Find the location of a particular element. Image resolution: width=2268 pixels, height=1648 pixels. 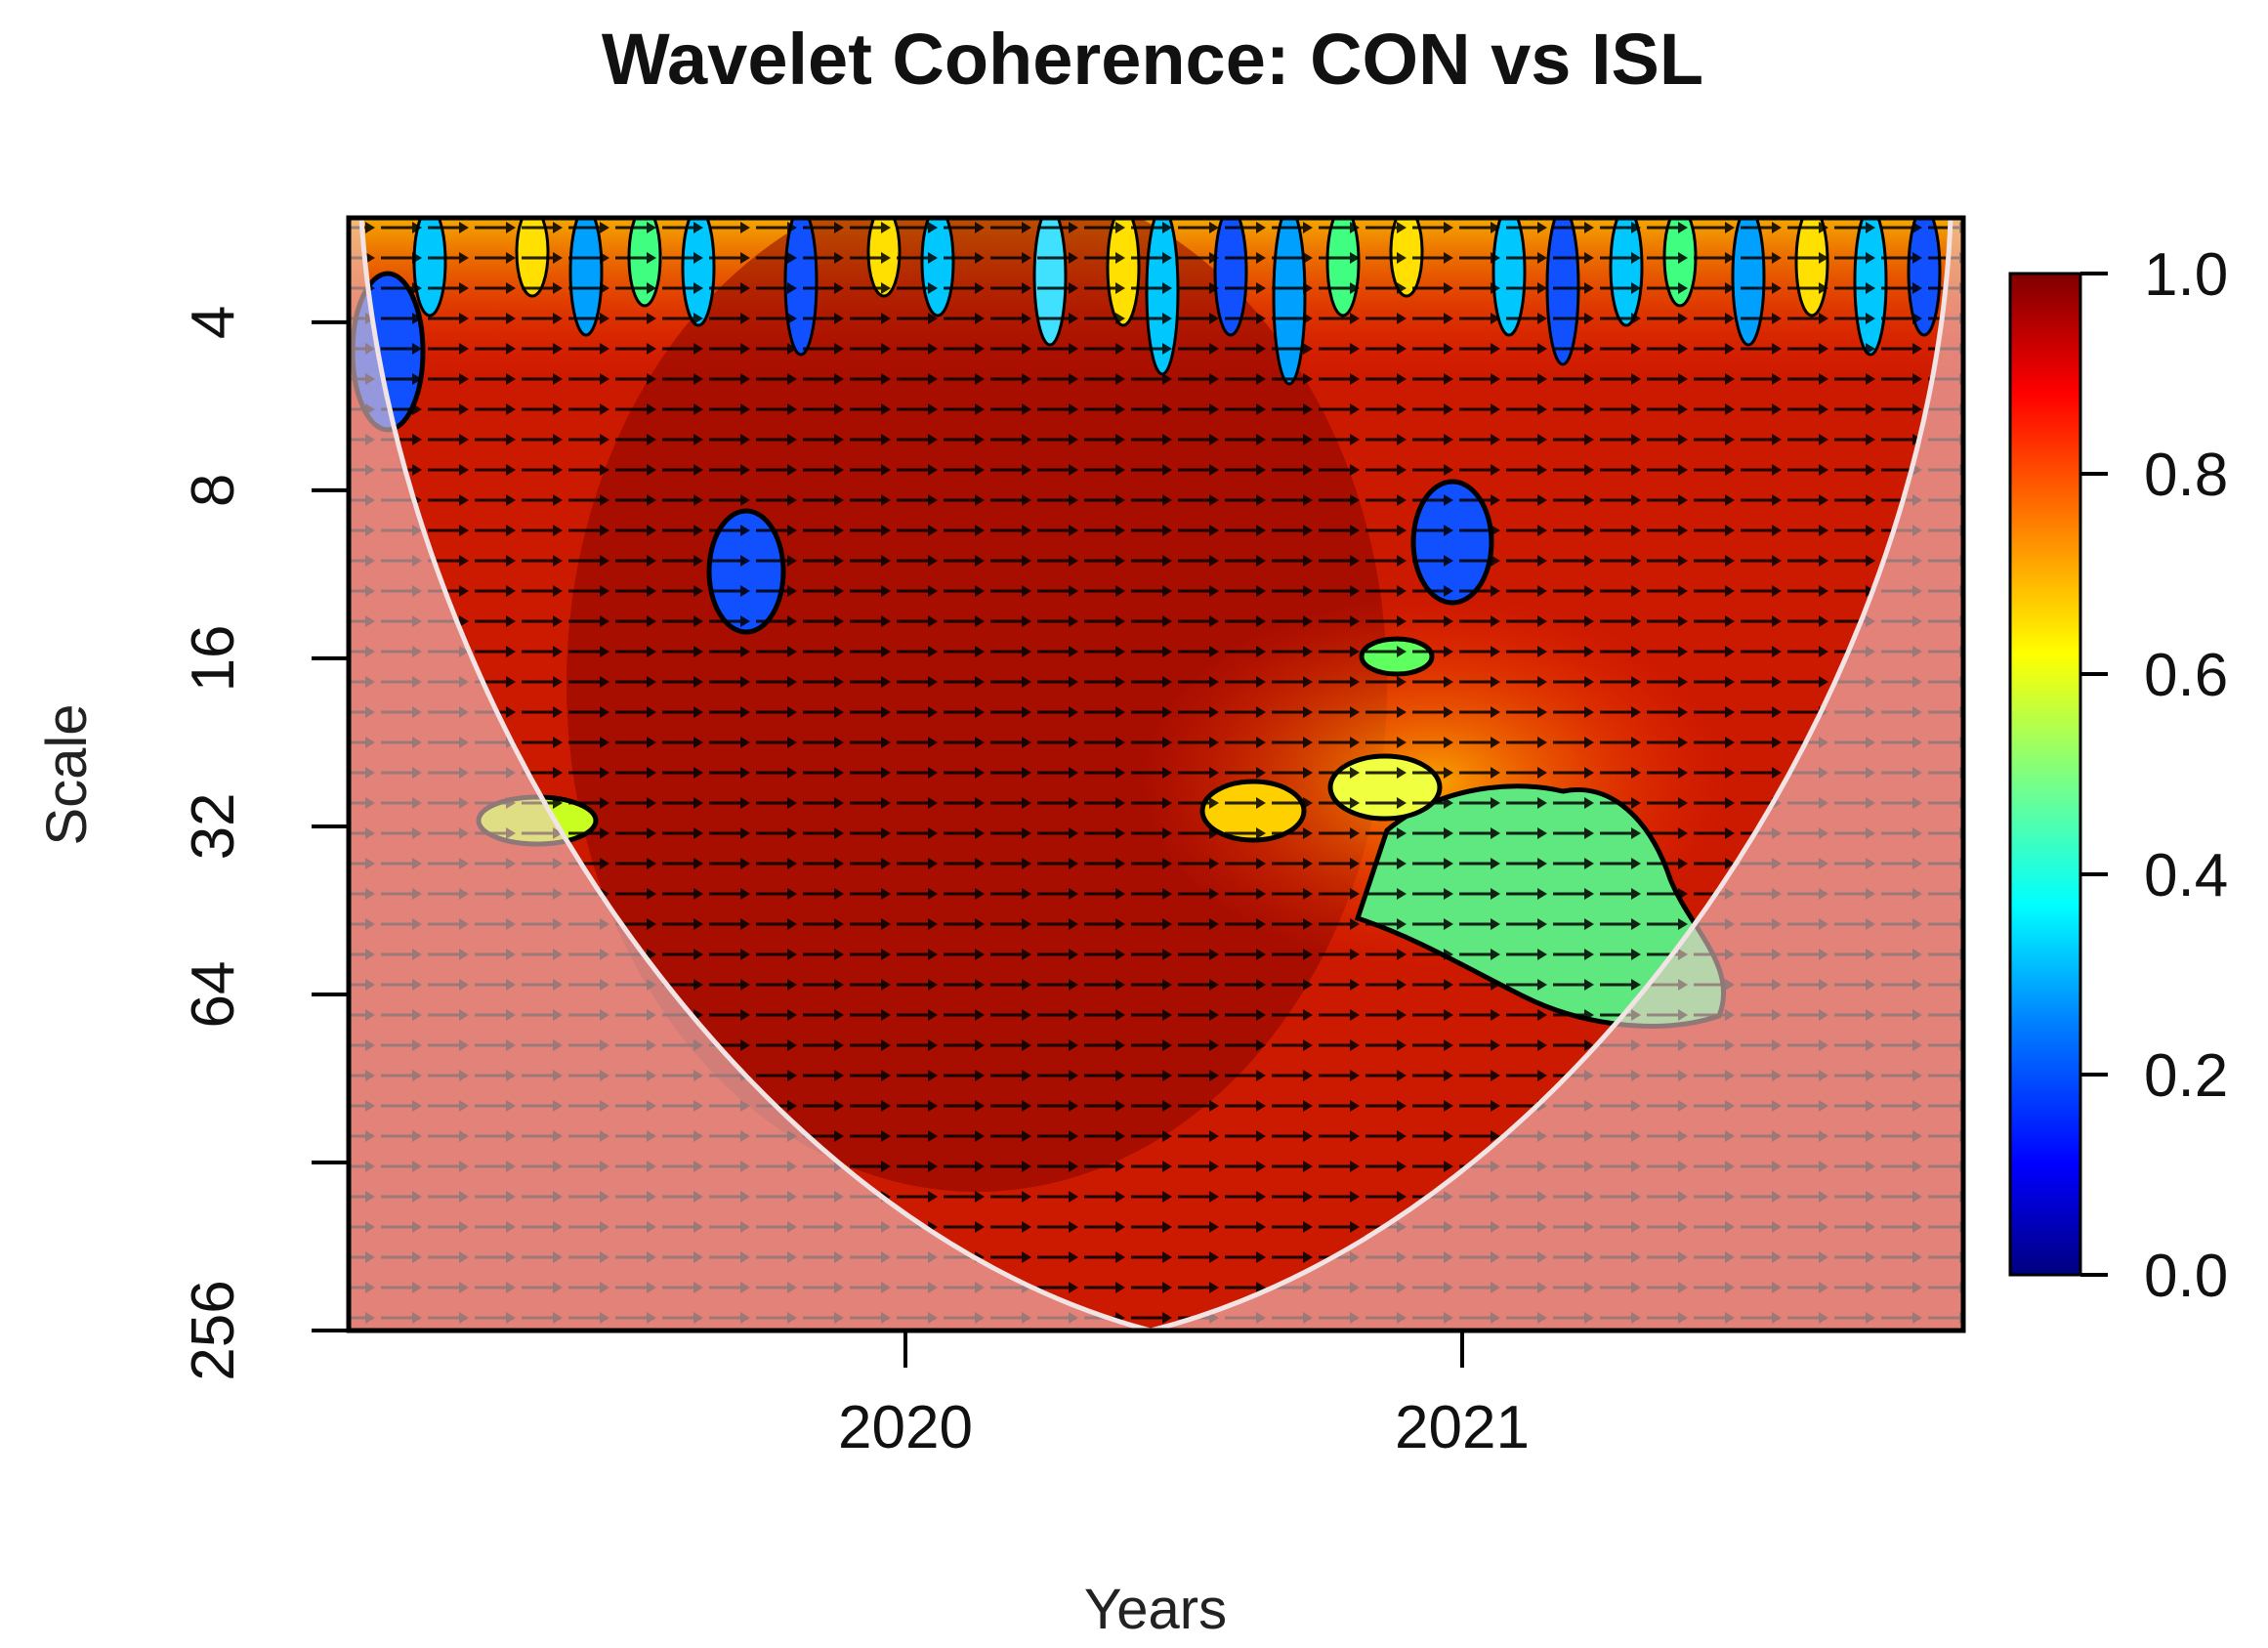

x-axis-title: Years is located at coordinates (1155, 1609).